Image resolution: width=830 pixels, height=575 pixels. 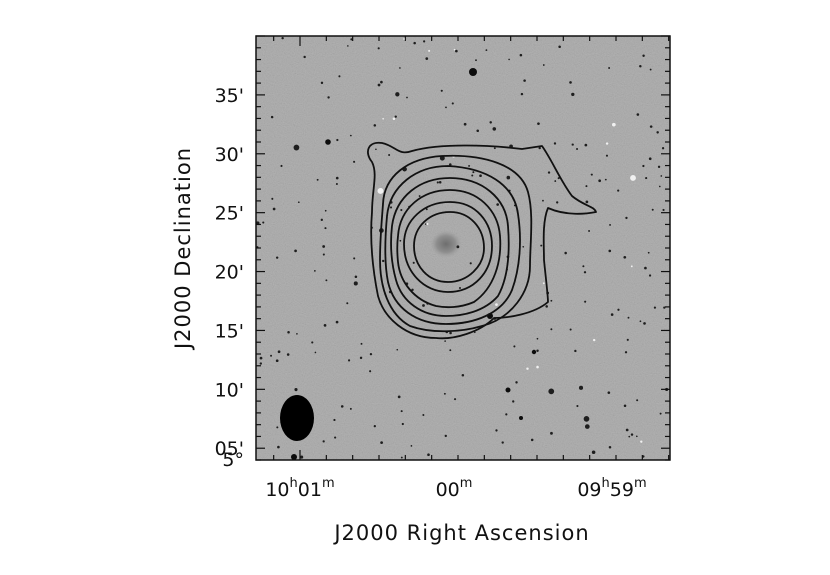 I want to click on x-axis-title: J2000 Right Ascension, so click(x=460, y=533).